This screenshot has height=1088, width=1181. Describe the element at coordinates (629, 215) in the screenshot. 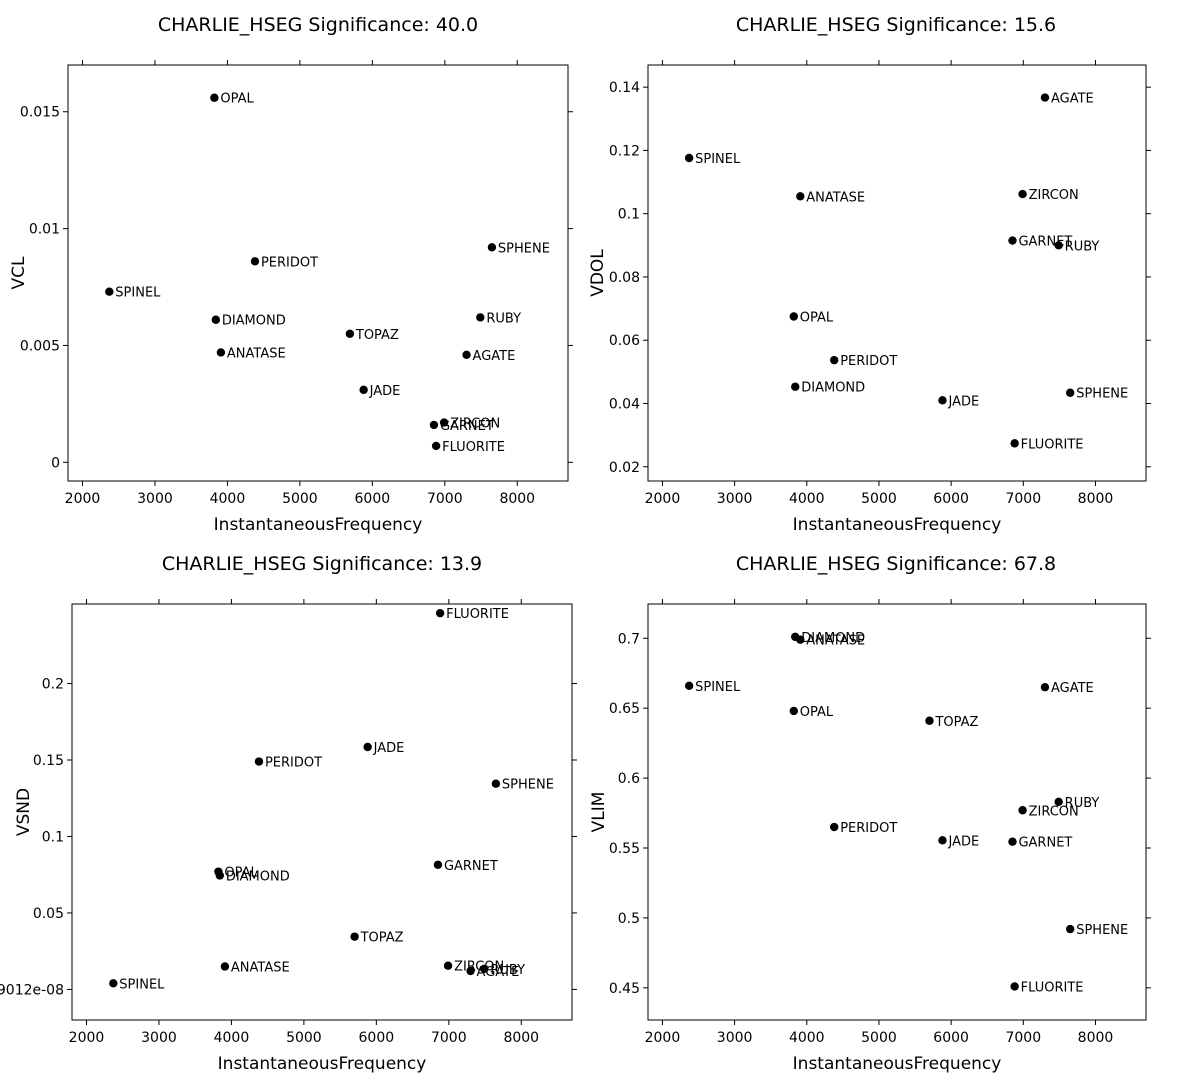

I see `y-tick-label: 0.1` at that location.